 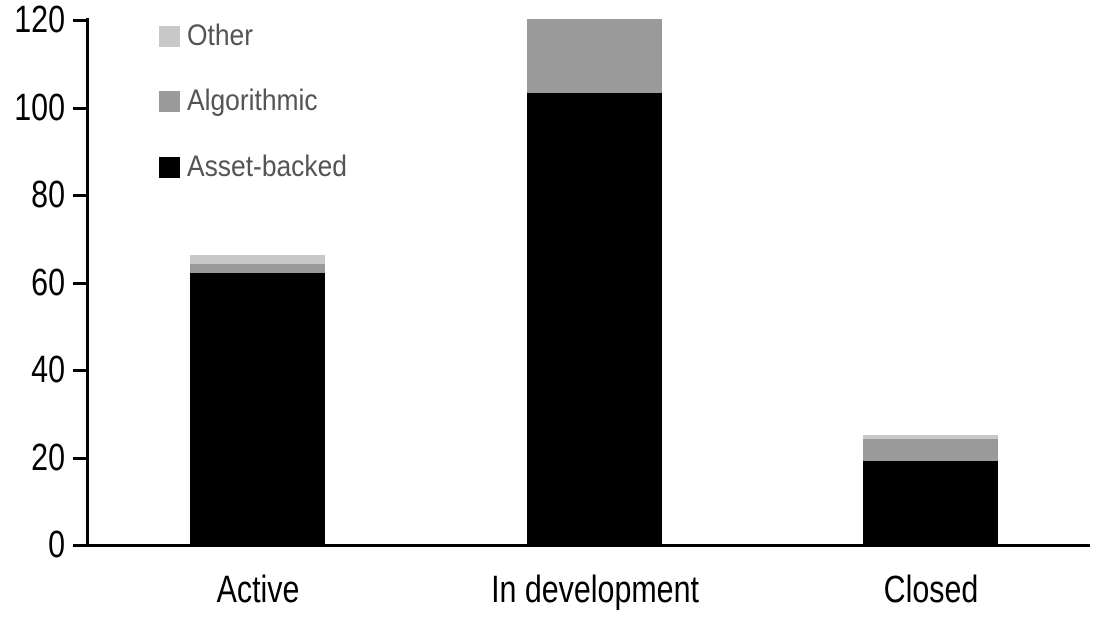 What do you see at coordinates (257, 259) in the screenshot?
I see `bar-segment-active-other` at bounding box center [257, 259].